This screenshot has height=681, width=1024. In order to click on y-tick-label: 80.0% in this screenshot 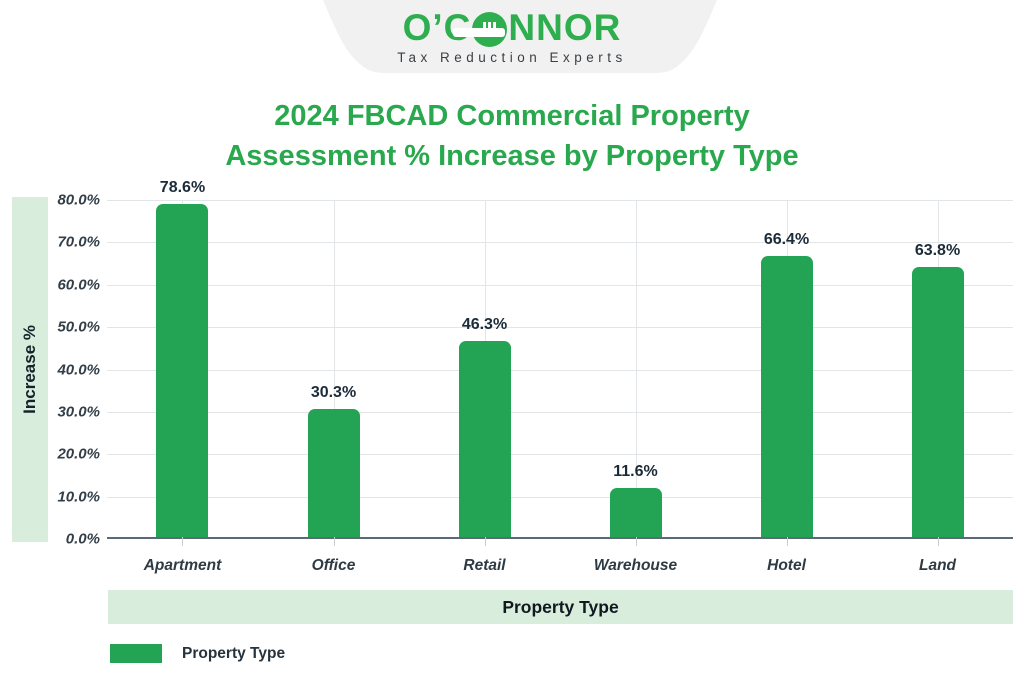, I will do `click(78, 200)`.